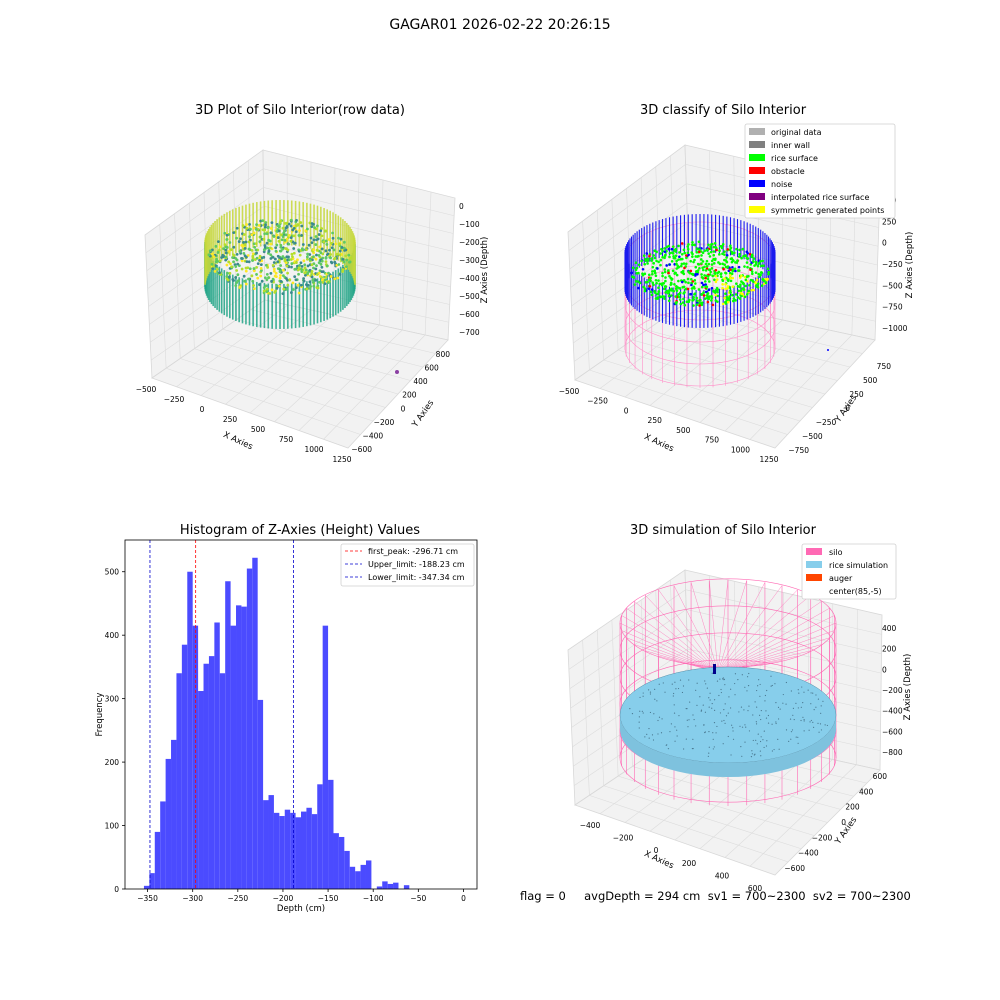  I want to click on plot1-point-cloud, so click(301, 287).